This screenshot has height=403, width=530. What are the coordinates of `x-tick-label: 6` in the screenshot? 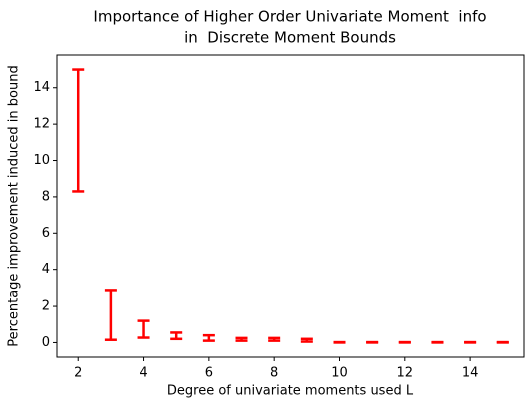 It's located at (209, 373).